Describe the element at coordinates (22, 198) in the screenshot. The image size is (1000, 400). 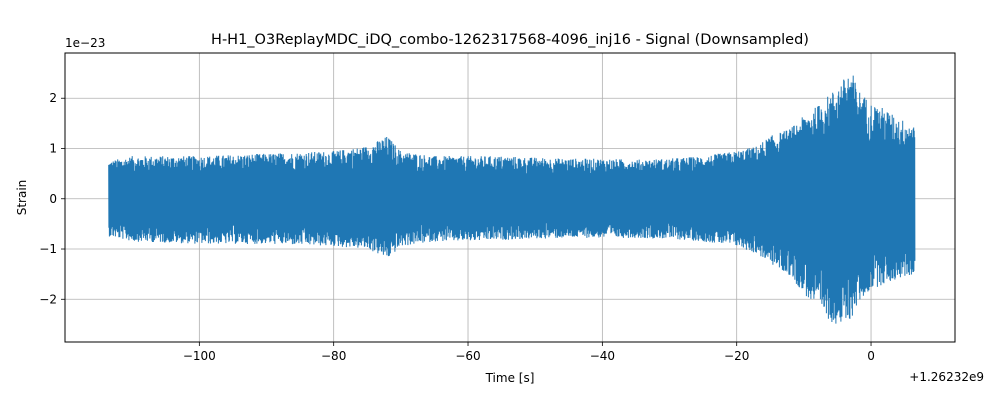
I see `y-axis-label: Strain` at that location.